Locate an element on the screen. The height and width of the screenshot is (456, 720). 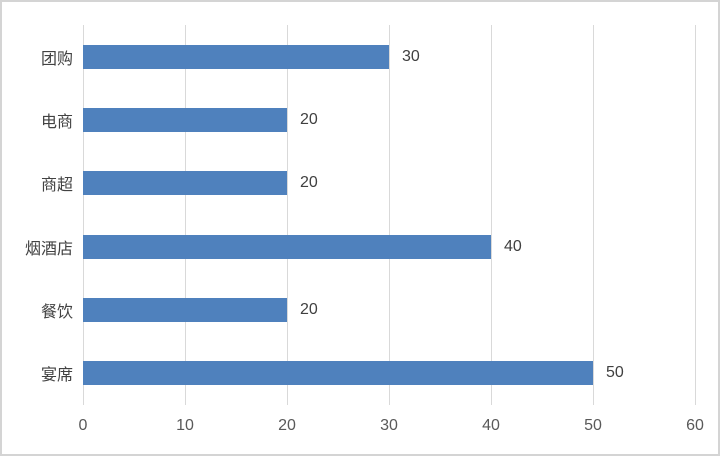
x-tick-label: 50 is located at coordinates (593, 425).